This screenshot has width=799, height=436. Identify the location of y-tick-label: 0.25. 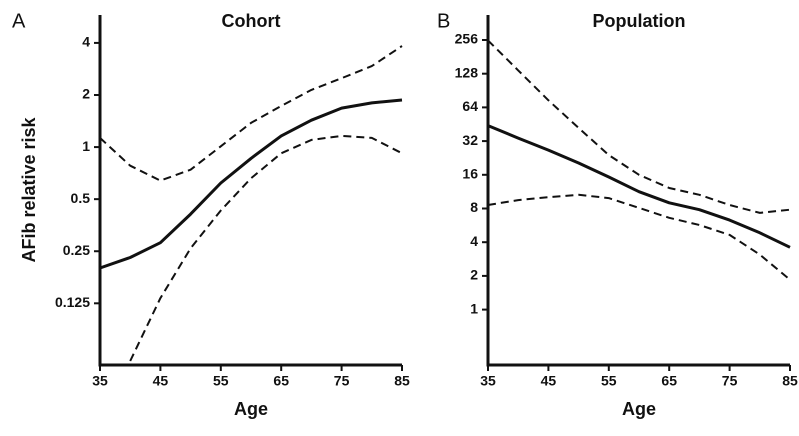
(76, 250).